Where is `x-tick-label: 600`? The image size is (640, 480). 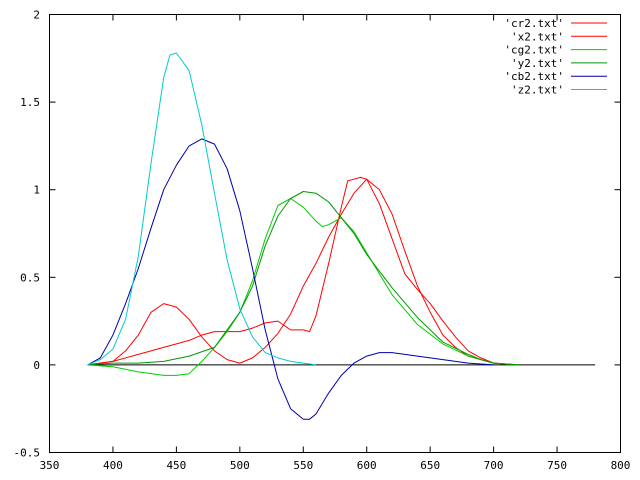
x-tick-label: 600 is located at coordinates (367, 465).